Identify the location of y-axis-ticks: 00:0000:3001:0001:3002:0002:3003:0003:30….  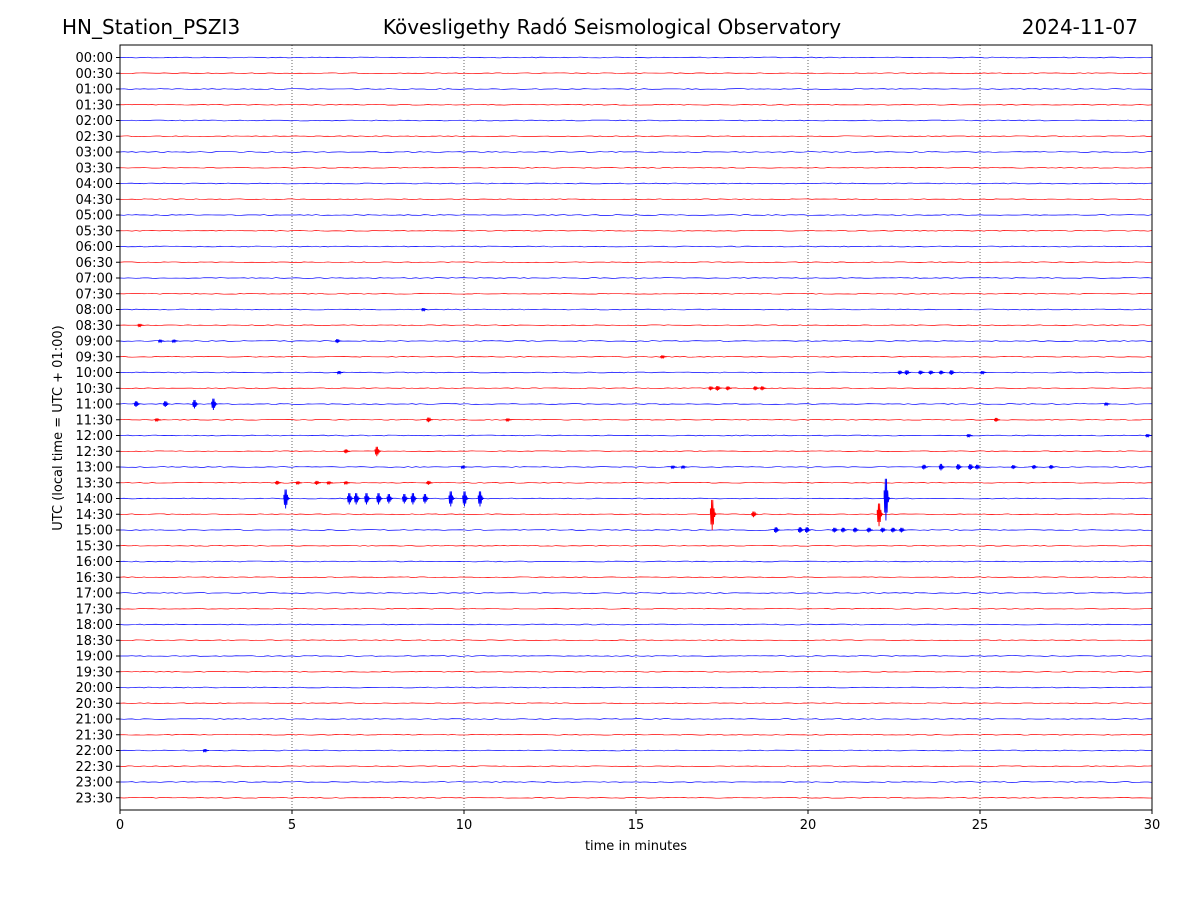
(98, 428).